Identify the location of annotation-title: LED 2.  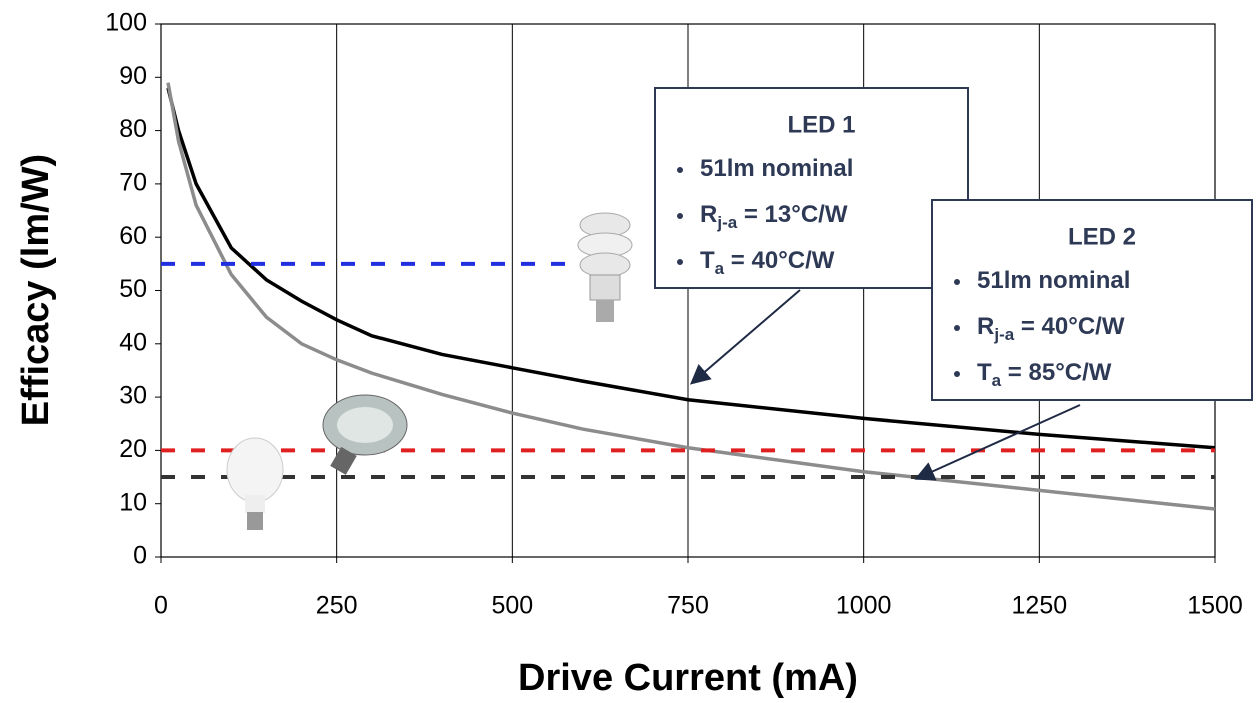
(1102, 236).